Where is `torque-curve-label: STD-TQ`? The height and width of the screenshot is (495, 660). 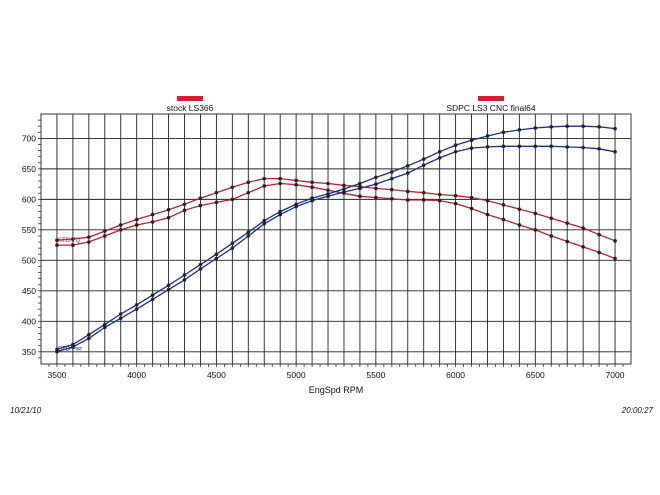 torque-curve-label: STD-TQ is located at coordinates (69, 241).